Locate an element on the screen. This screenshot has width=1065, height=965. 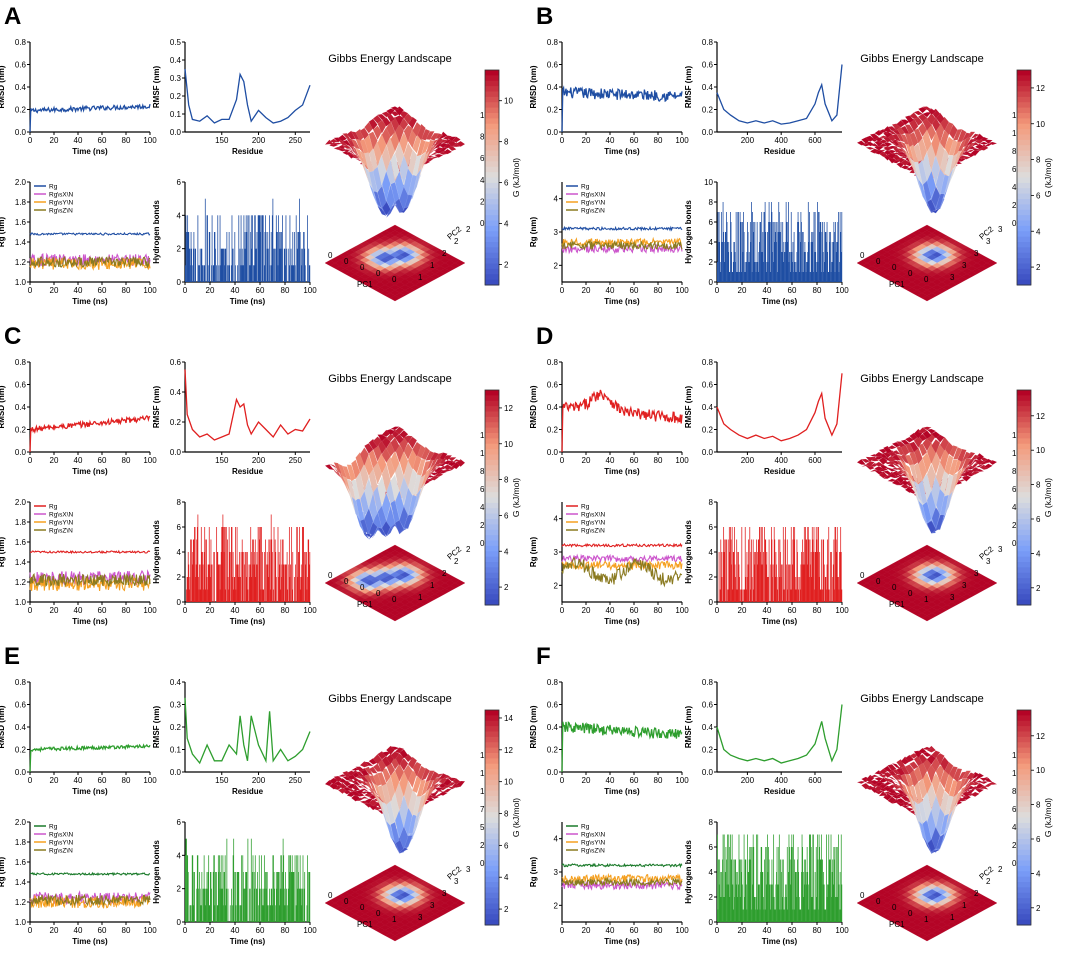
rmsf-ytick-label: 0.2 is located at coordinates (176, 96).